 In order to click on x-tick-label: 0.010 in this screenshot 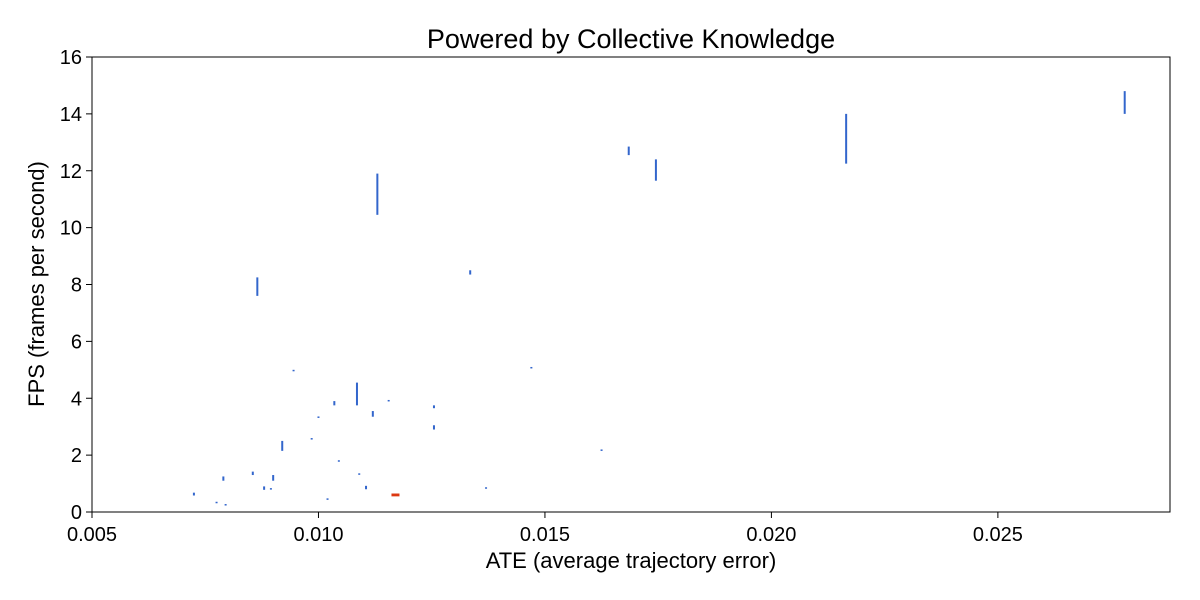, I will do `click(318, 535)`.